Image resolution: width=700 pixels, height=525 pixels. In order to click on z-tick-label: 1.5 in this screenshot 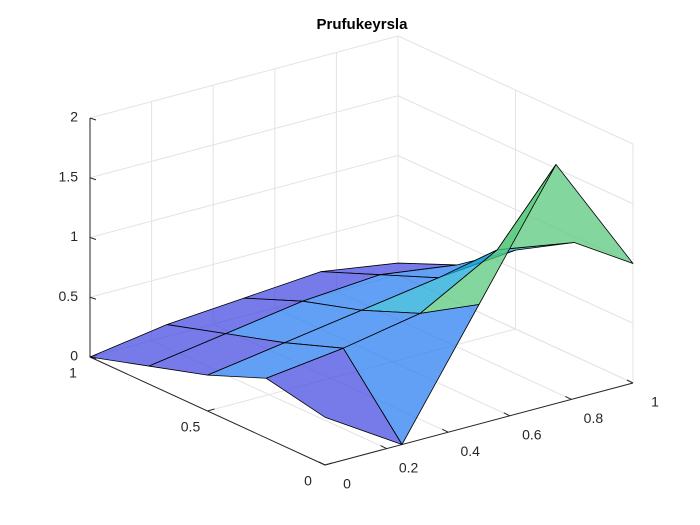, I will do `click(69, 176)`.